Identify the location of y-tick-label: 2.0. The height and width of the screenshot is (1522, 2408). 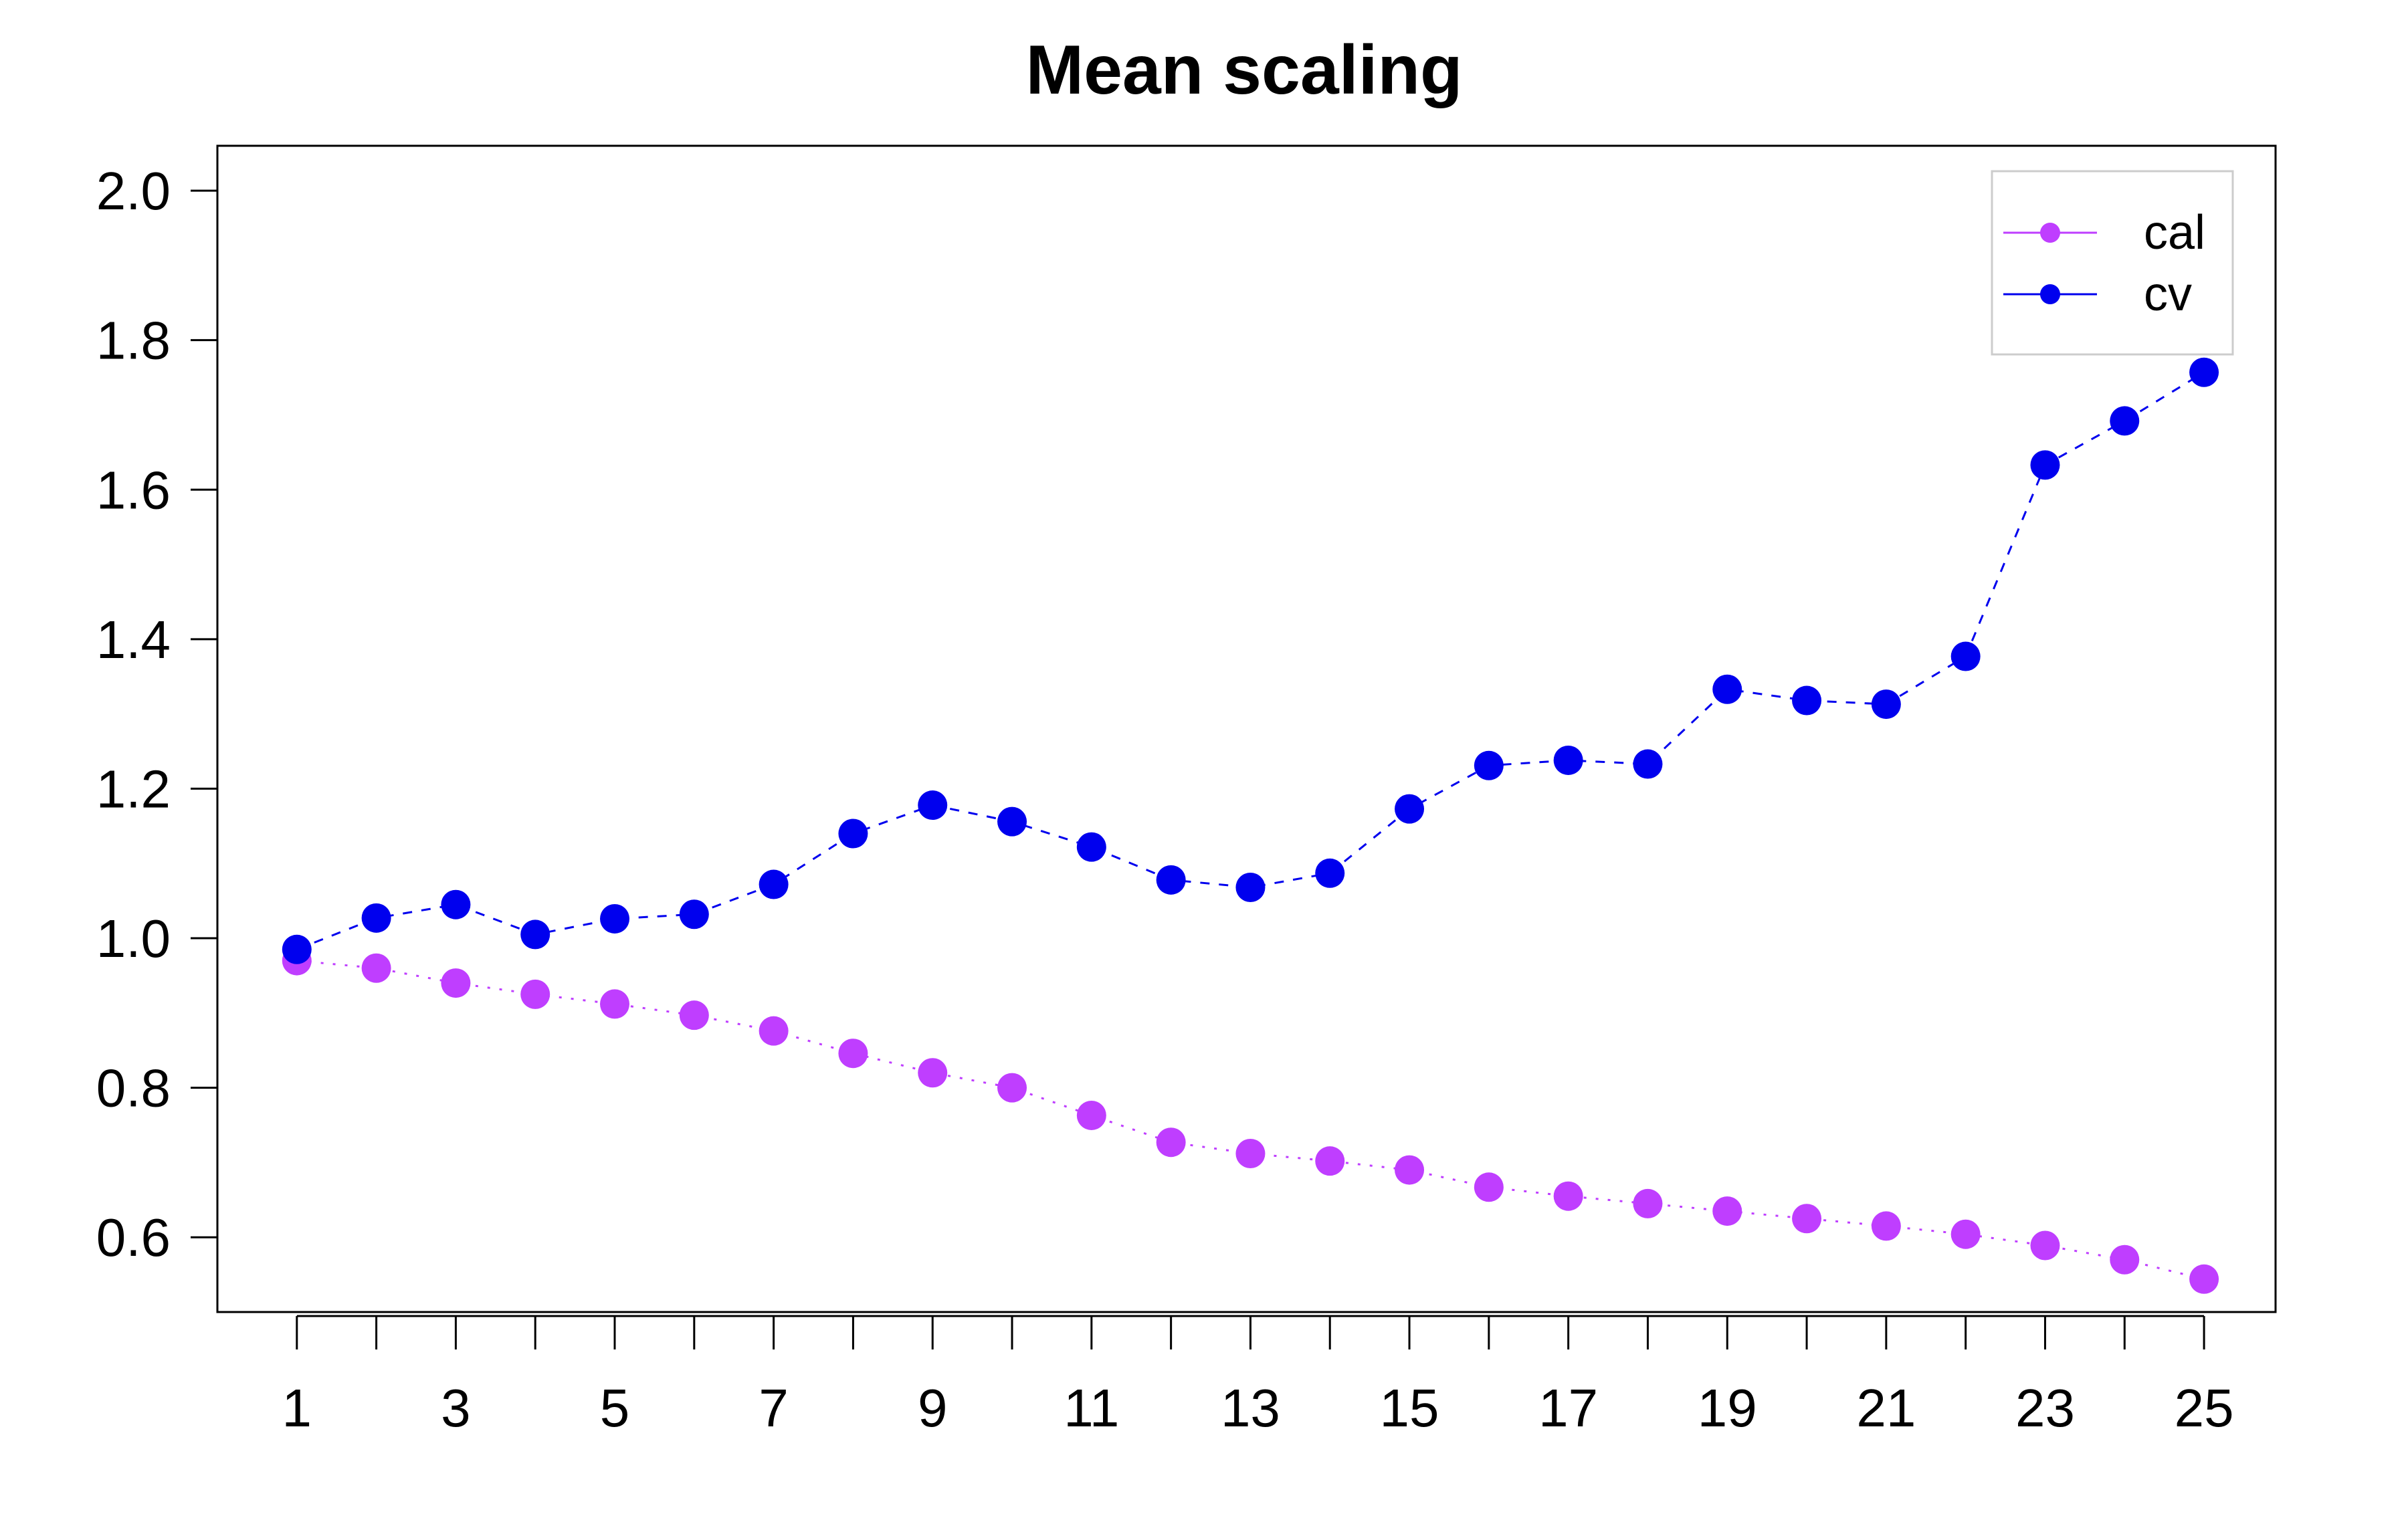
(133, 191).